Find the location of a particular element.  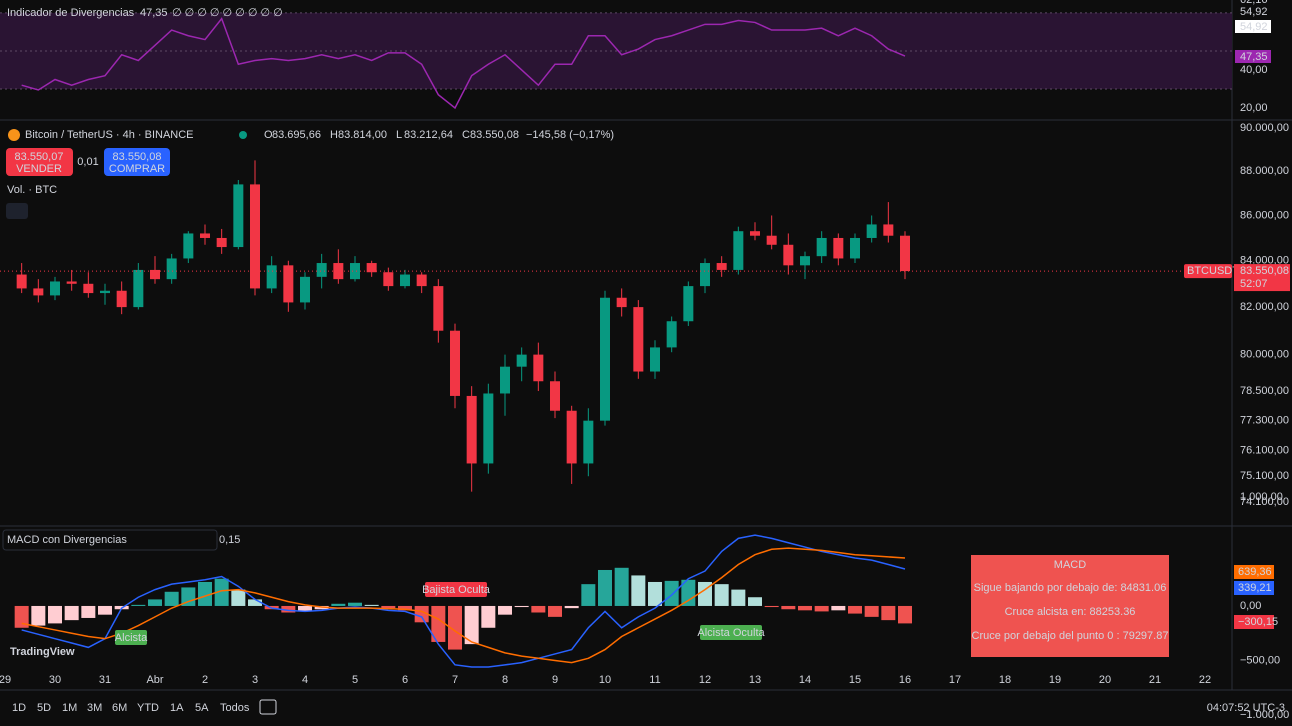

range-button: 5D is located at coordinates (44, 708).